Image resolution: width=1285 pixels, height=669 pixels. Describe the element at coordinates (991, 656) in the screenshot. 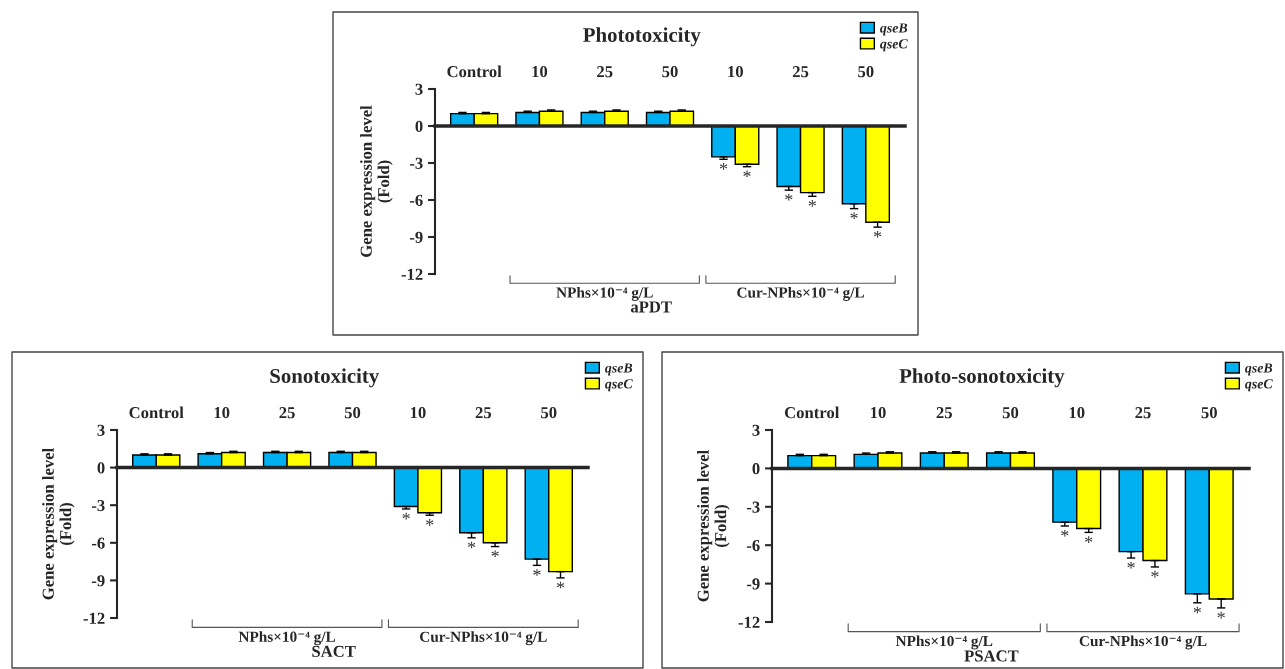

I see `x-axis-title: PSACT` at that location.